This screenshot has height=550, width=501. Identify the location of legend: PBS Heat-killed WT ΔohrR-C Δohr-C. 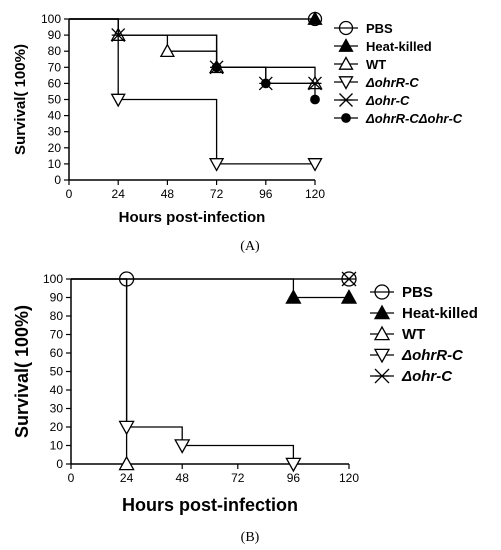
(424, 334).